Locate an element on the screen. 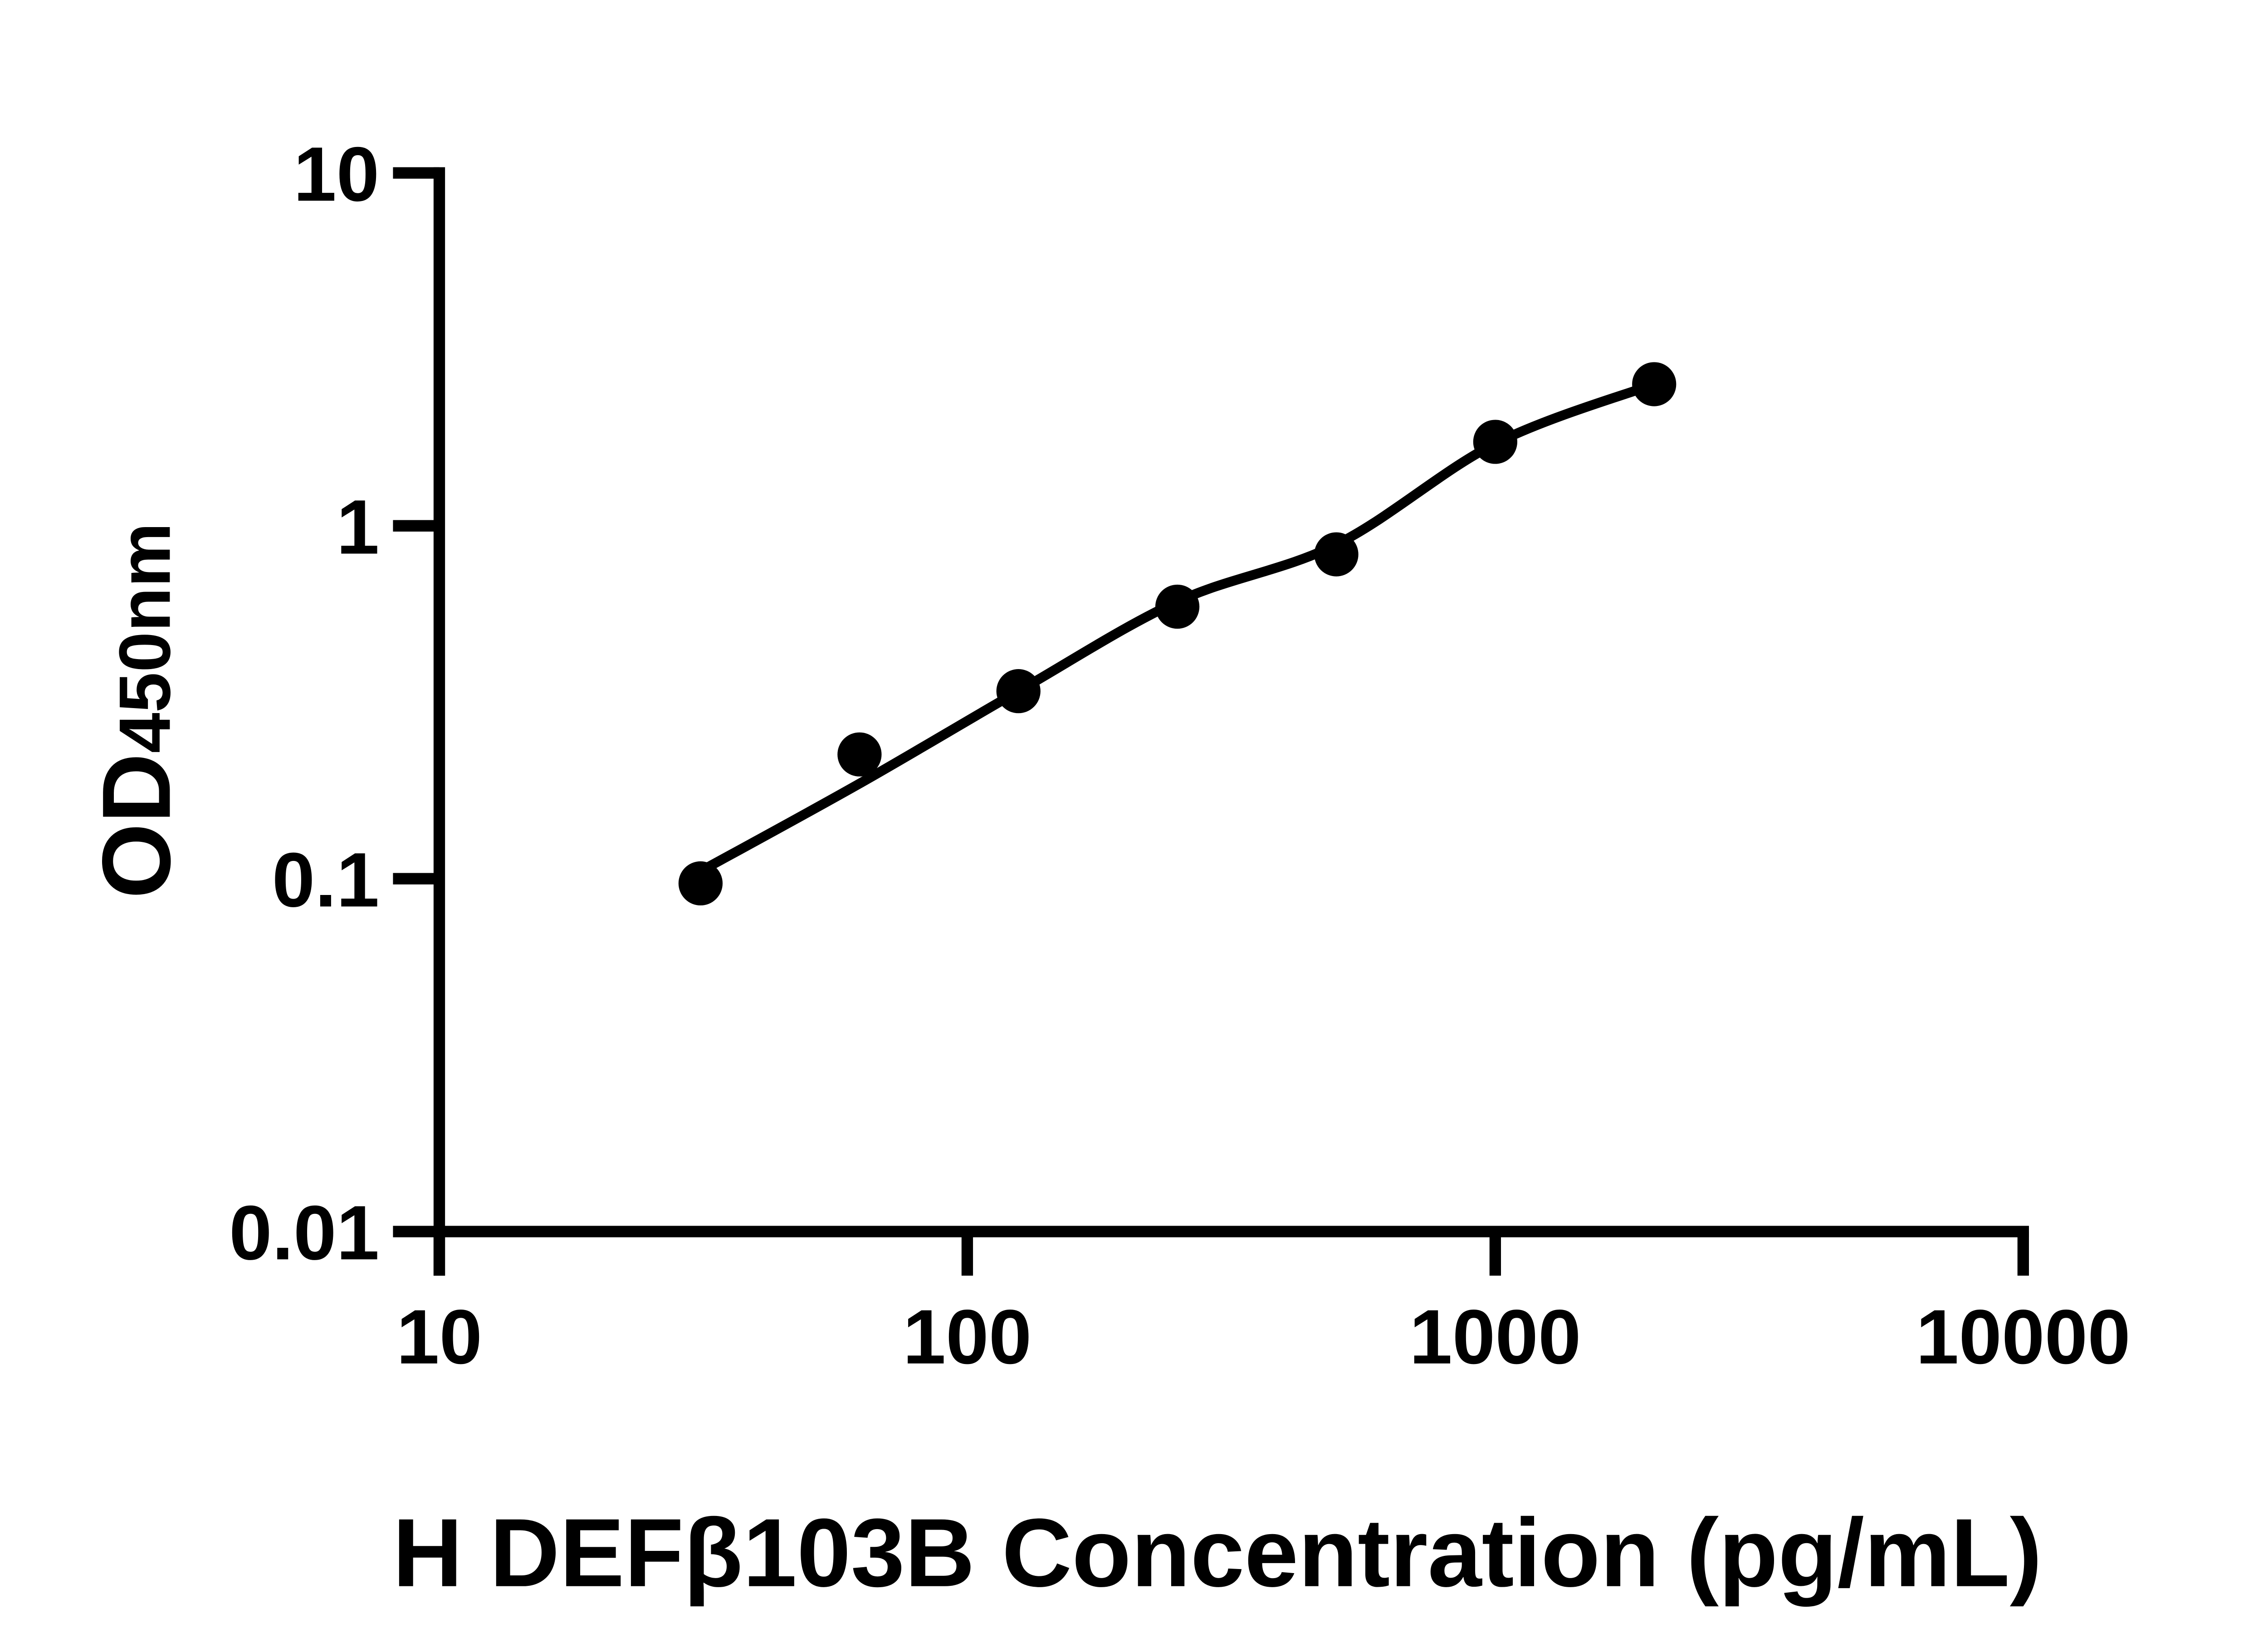 The image size is (2268, 1633). y-tick-label-10: 10 is located at coordinates (336, 175).